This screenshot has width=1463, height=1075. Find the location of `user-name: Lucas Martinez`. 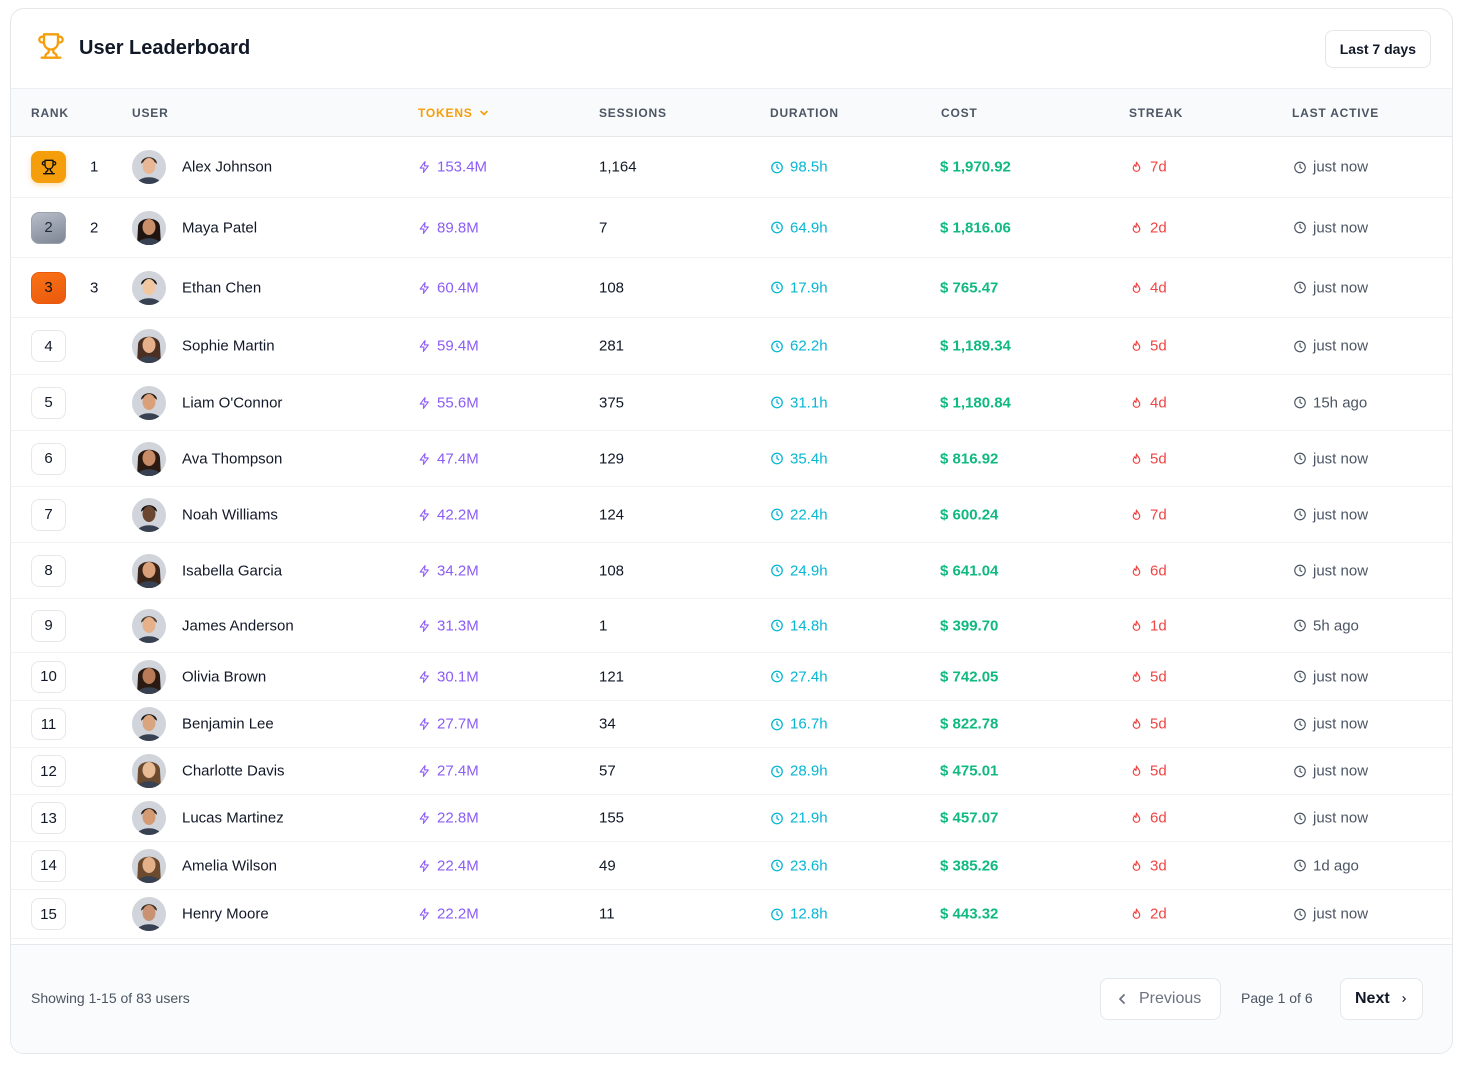

user-name: Lucas Martinez is located at coordinates (233, 818).